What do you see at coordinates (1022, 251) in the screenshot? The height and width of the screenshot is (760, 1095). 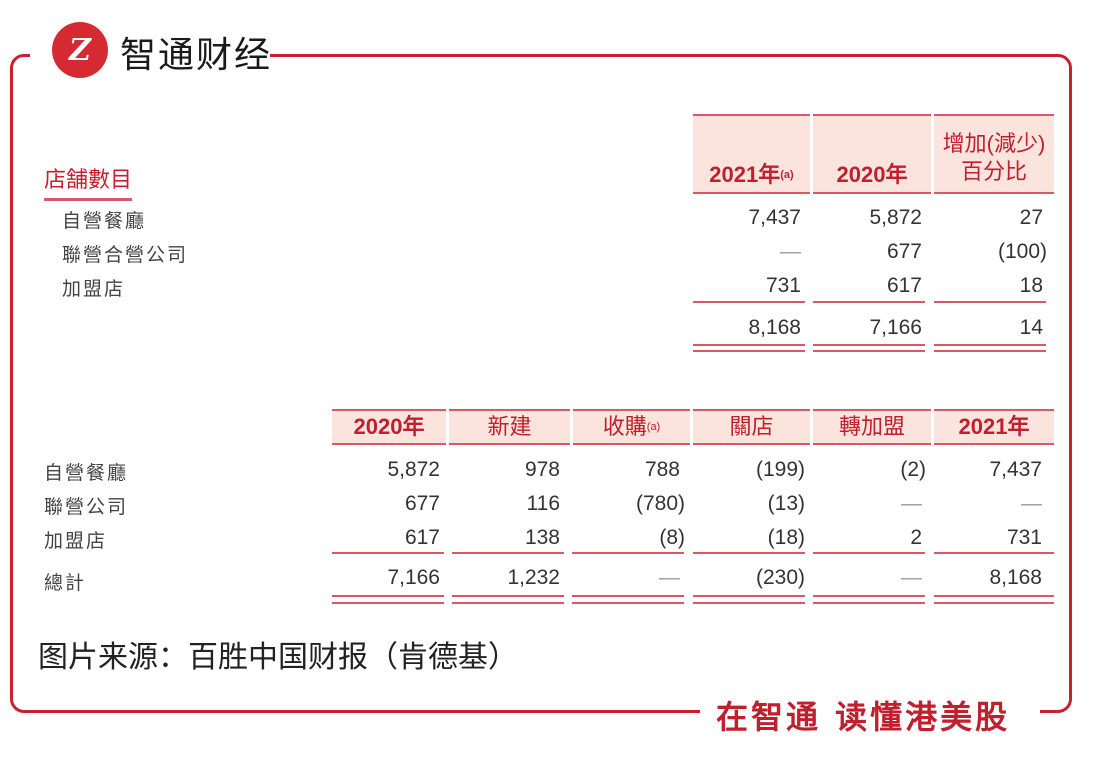 I see `t1-cell: (100)` at bounding box center [1022, 251].